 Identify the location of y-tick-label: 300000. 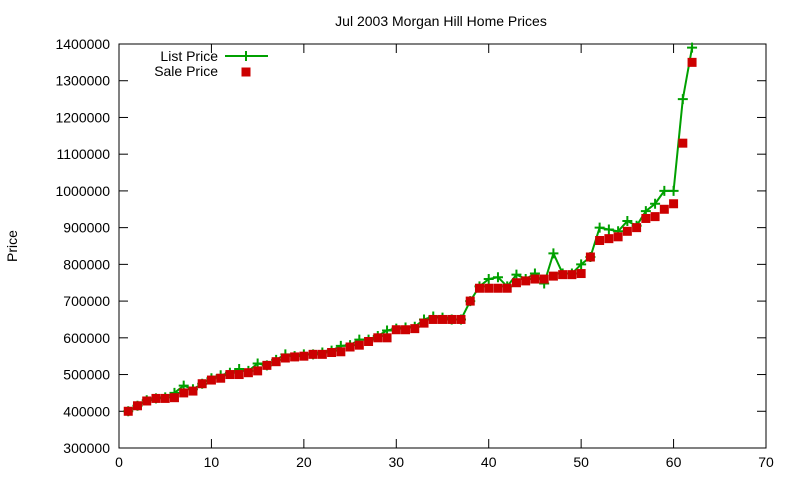
(86, 448).